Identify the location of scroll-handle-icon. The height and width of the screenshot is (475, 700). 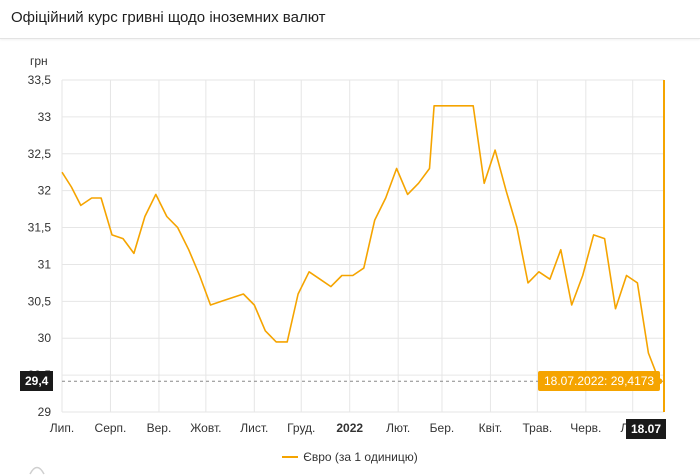
(37, 469).